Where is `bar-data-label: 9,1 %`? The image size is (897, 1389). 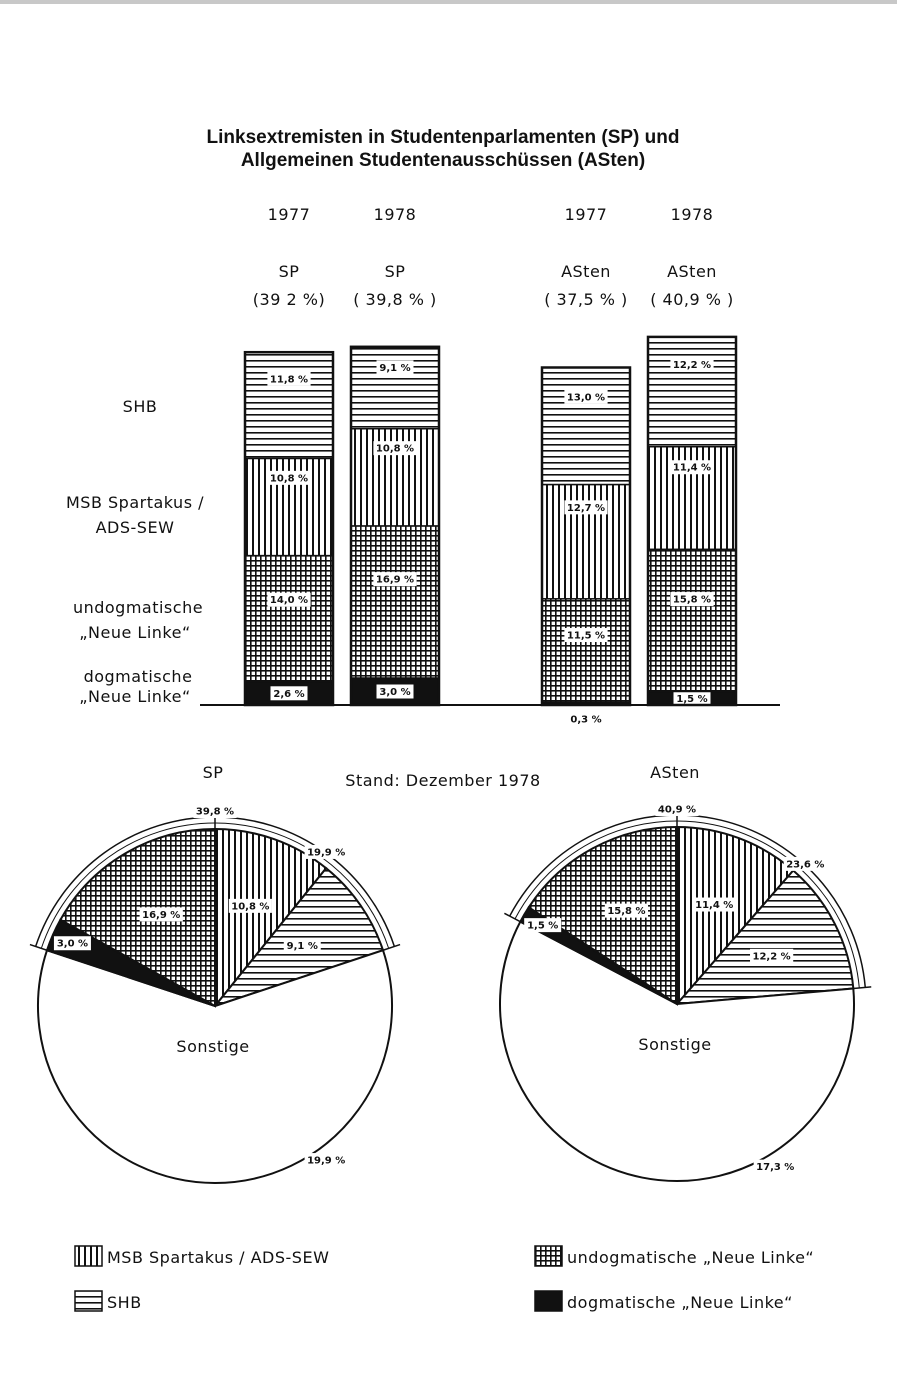 bar-data-label: 9,1 % is located at coordinates (394, 368).